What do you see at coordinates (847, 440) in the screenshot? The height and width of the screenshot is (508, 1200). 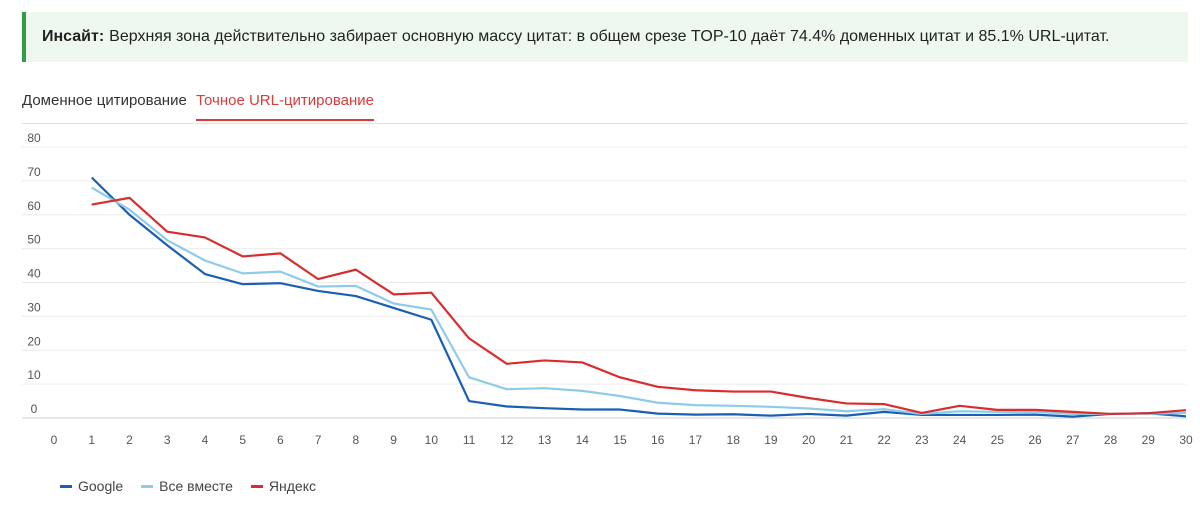 I see `x-tick-label-21: 21` at bounding box center [847, 440].